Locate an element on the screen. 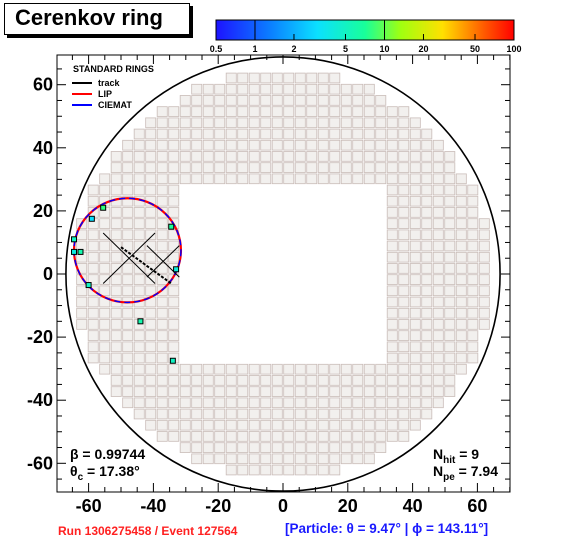 This screenshot has width=567, height=548. colorbar-gradient is located at coordinates (365, 30).